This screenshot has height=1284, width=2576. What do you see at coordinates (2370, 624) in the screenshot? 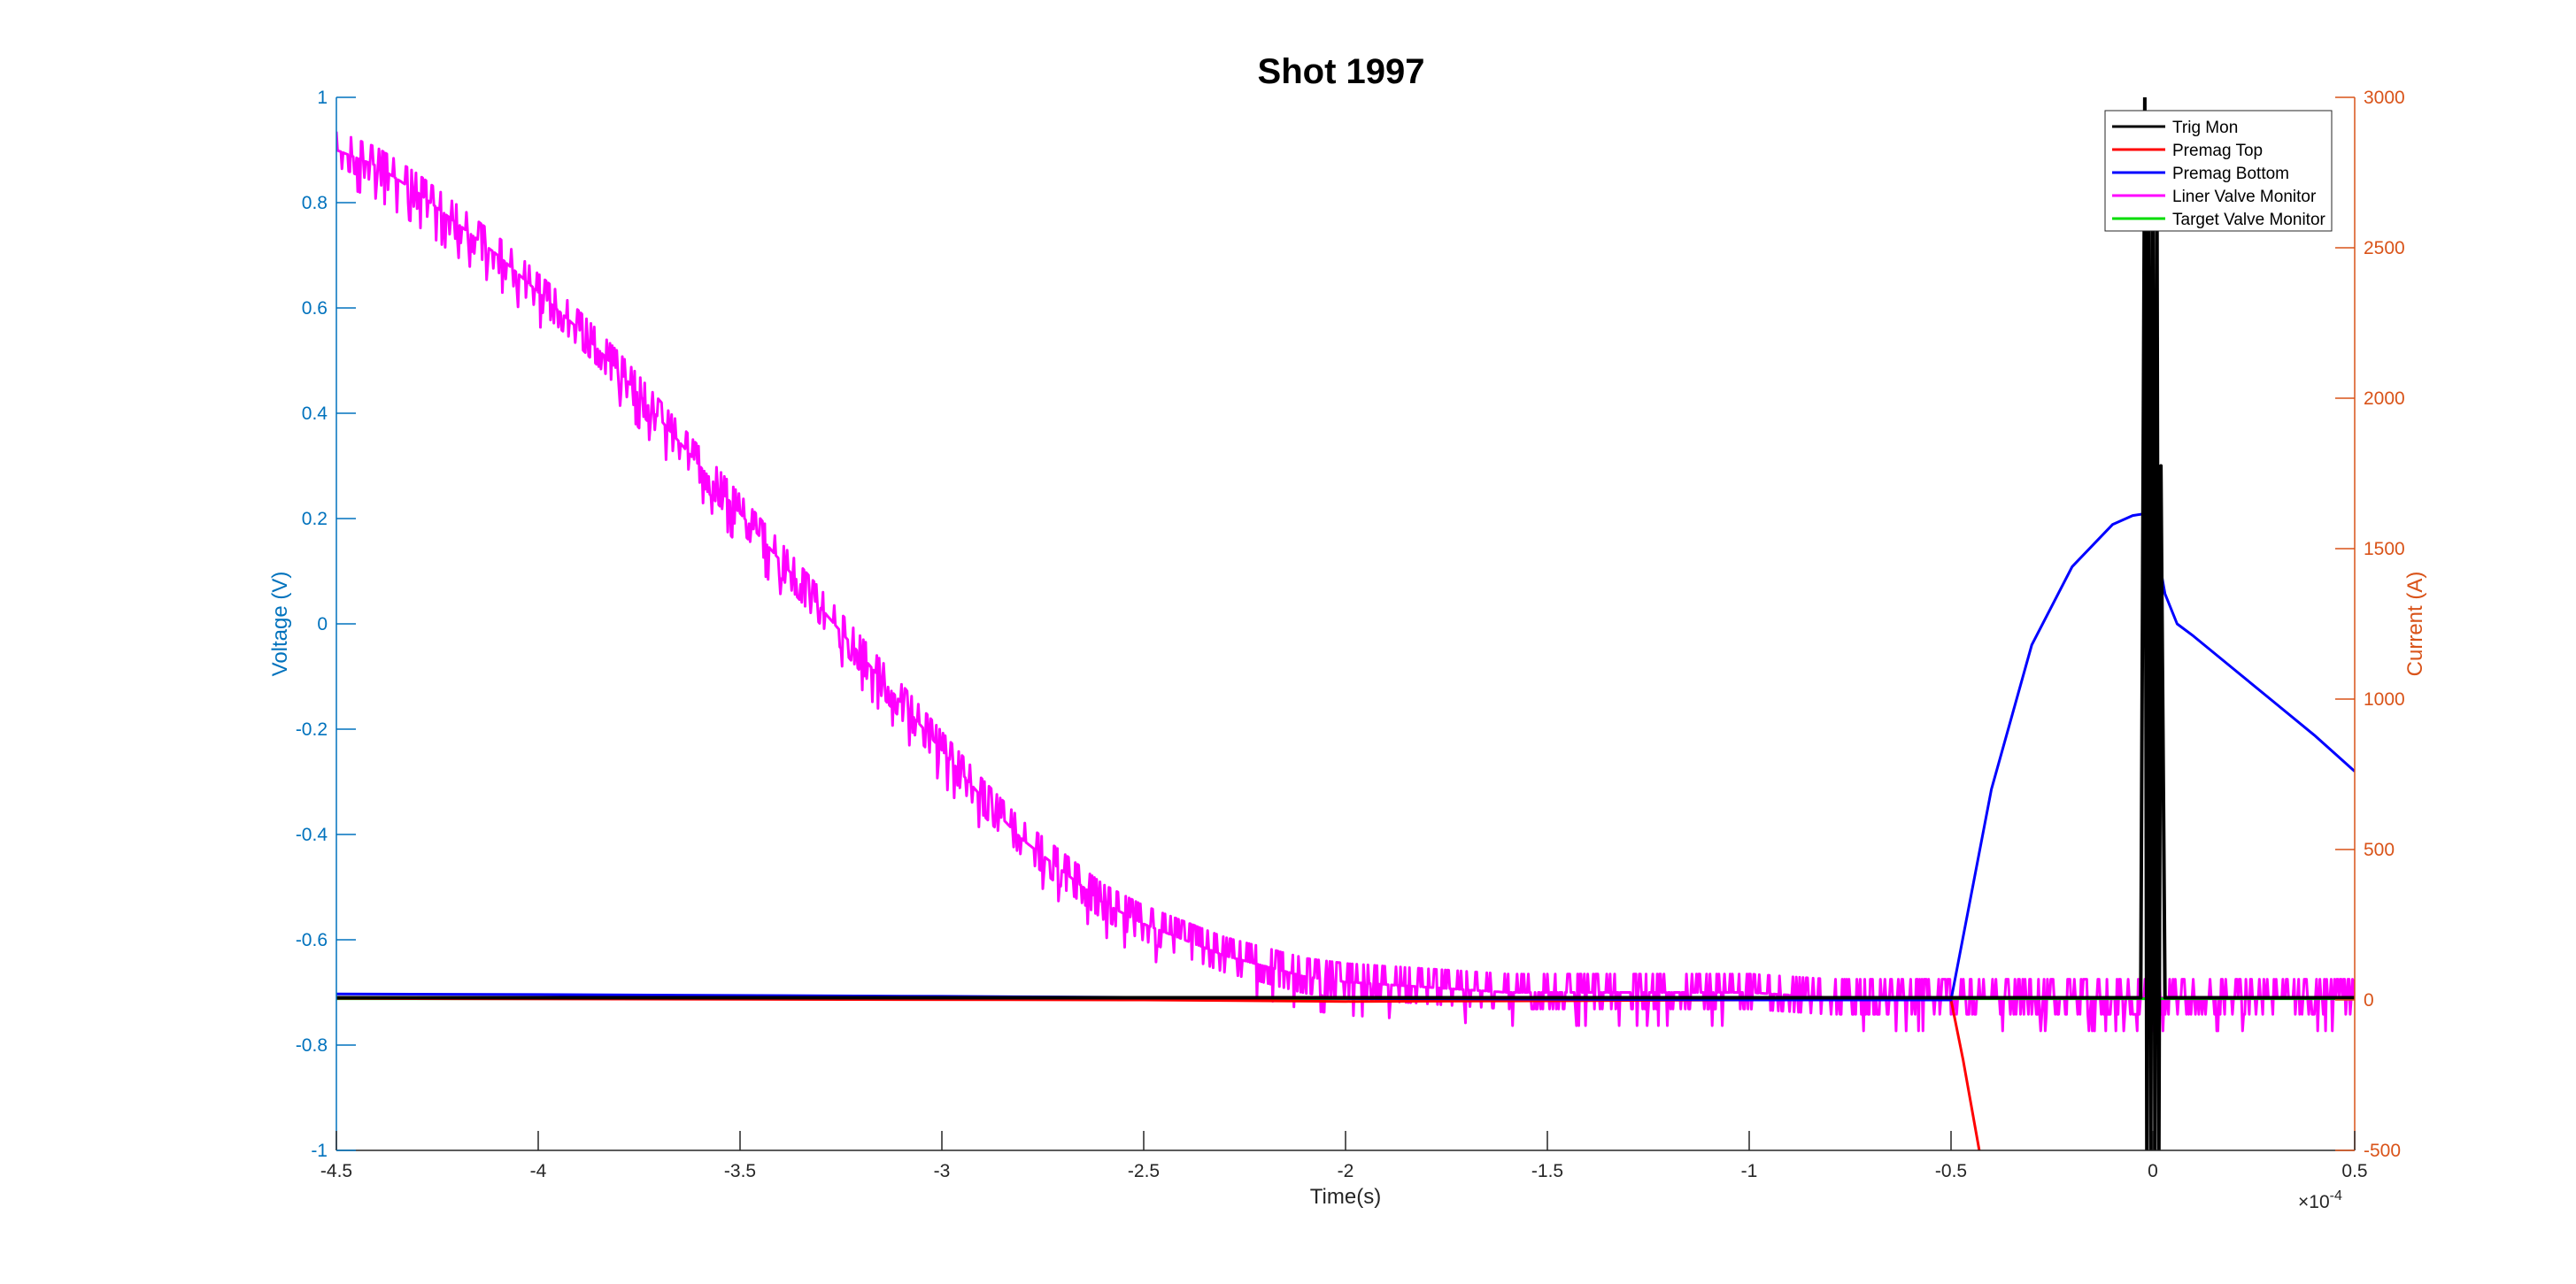
I see `right-axis-ticks: 3000 2500 2000 1500 1000 500 0 -500` at bounding box center [2370, 624].